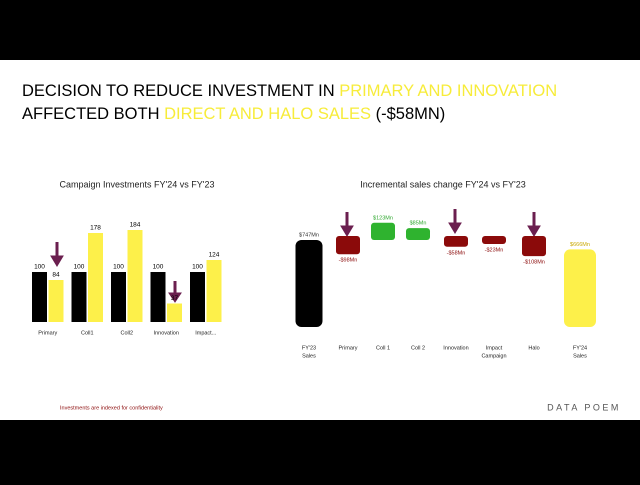 This screenshot has width=640, height=485. What do you see at coordinates (180, 91) in the screenshot?
I see `title-segment: DECISION TO REDUCE INVESTMENT IN` at bounding box center [180, 91].